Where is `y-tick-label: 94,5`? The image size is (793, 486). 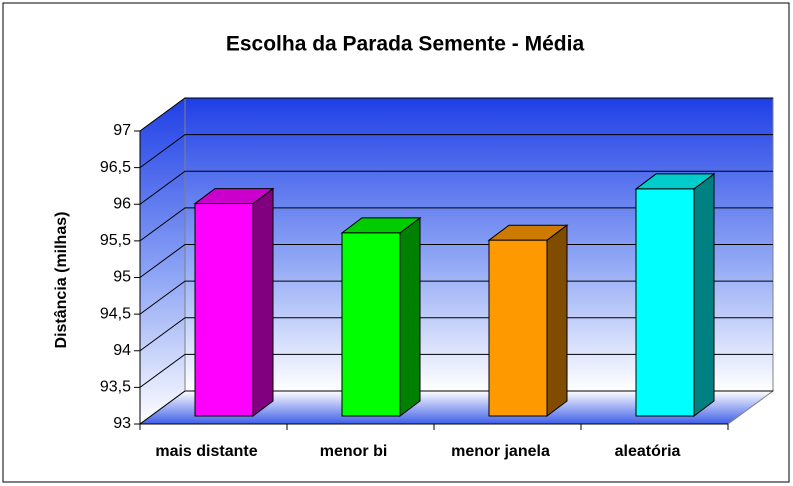 y-tick-label: 94,5 is located at coordinates (115, 313).